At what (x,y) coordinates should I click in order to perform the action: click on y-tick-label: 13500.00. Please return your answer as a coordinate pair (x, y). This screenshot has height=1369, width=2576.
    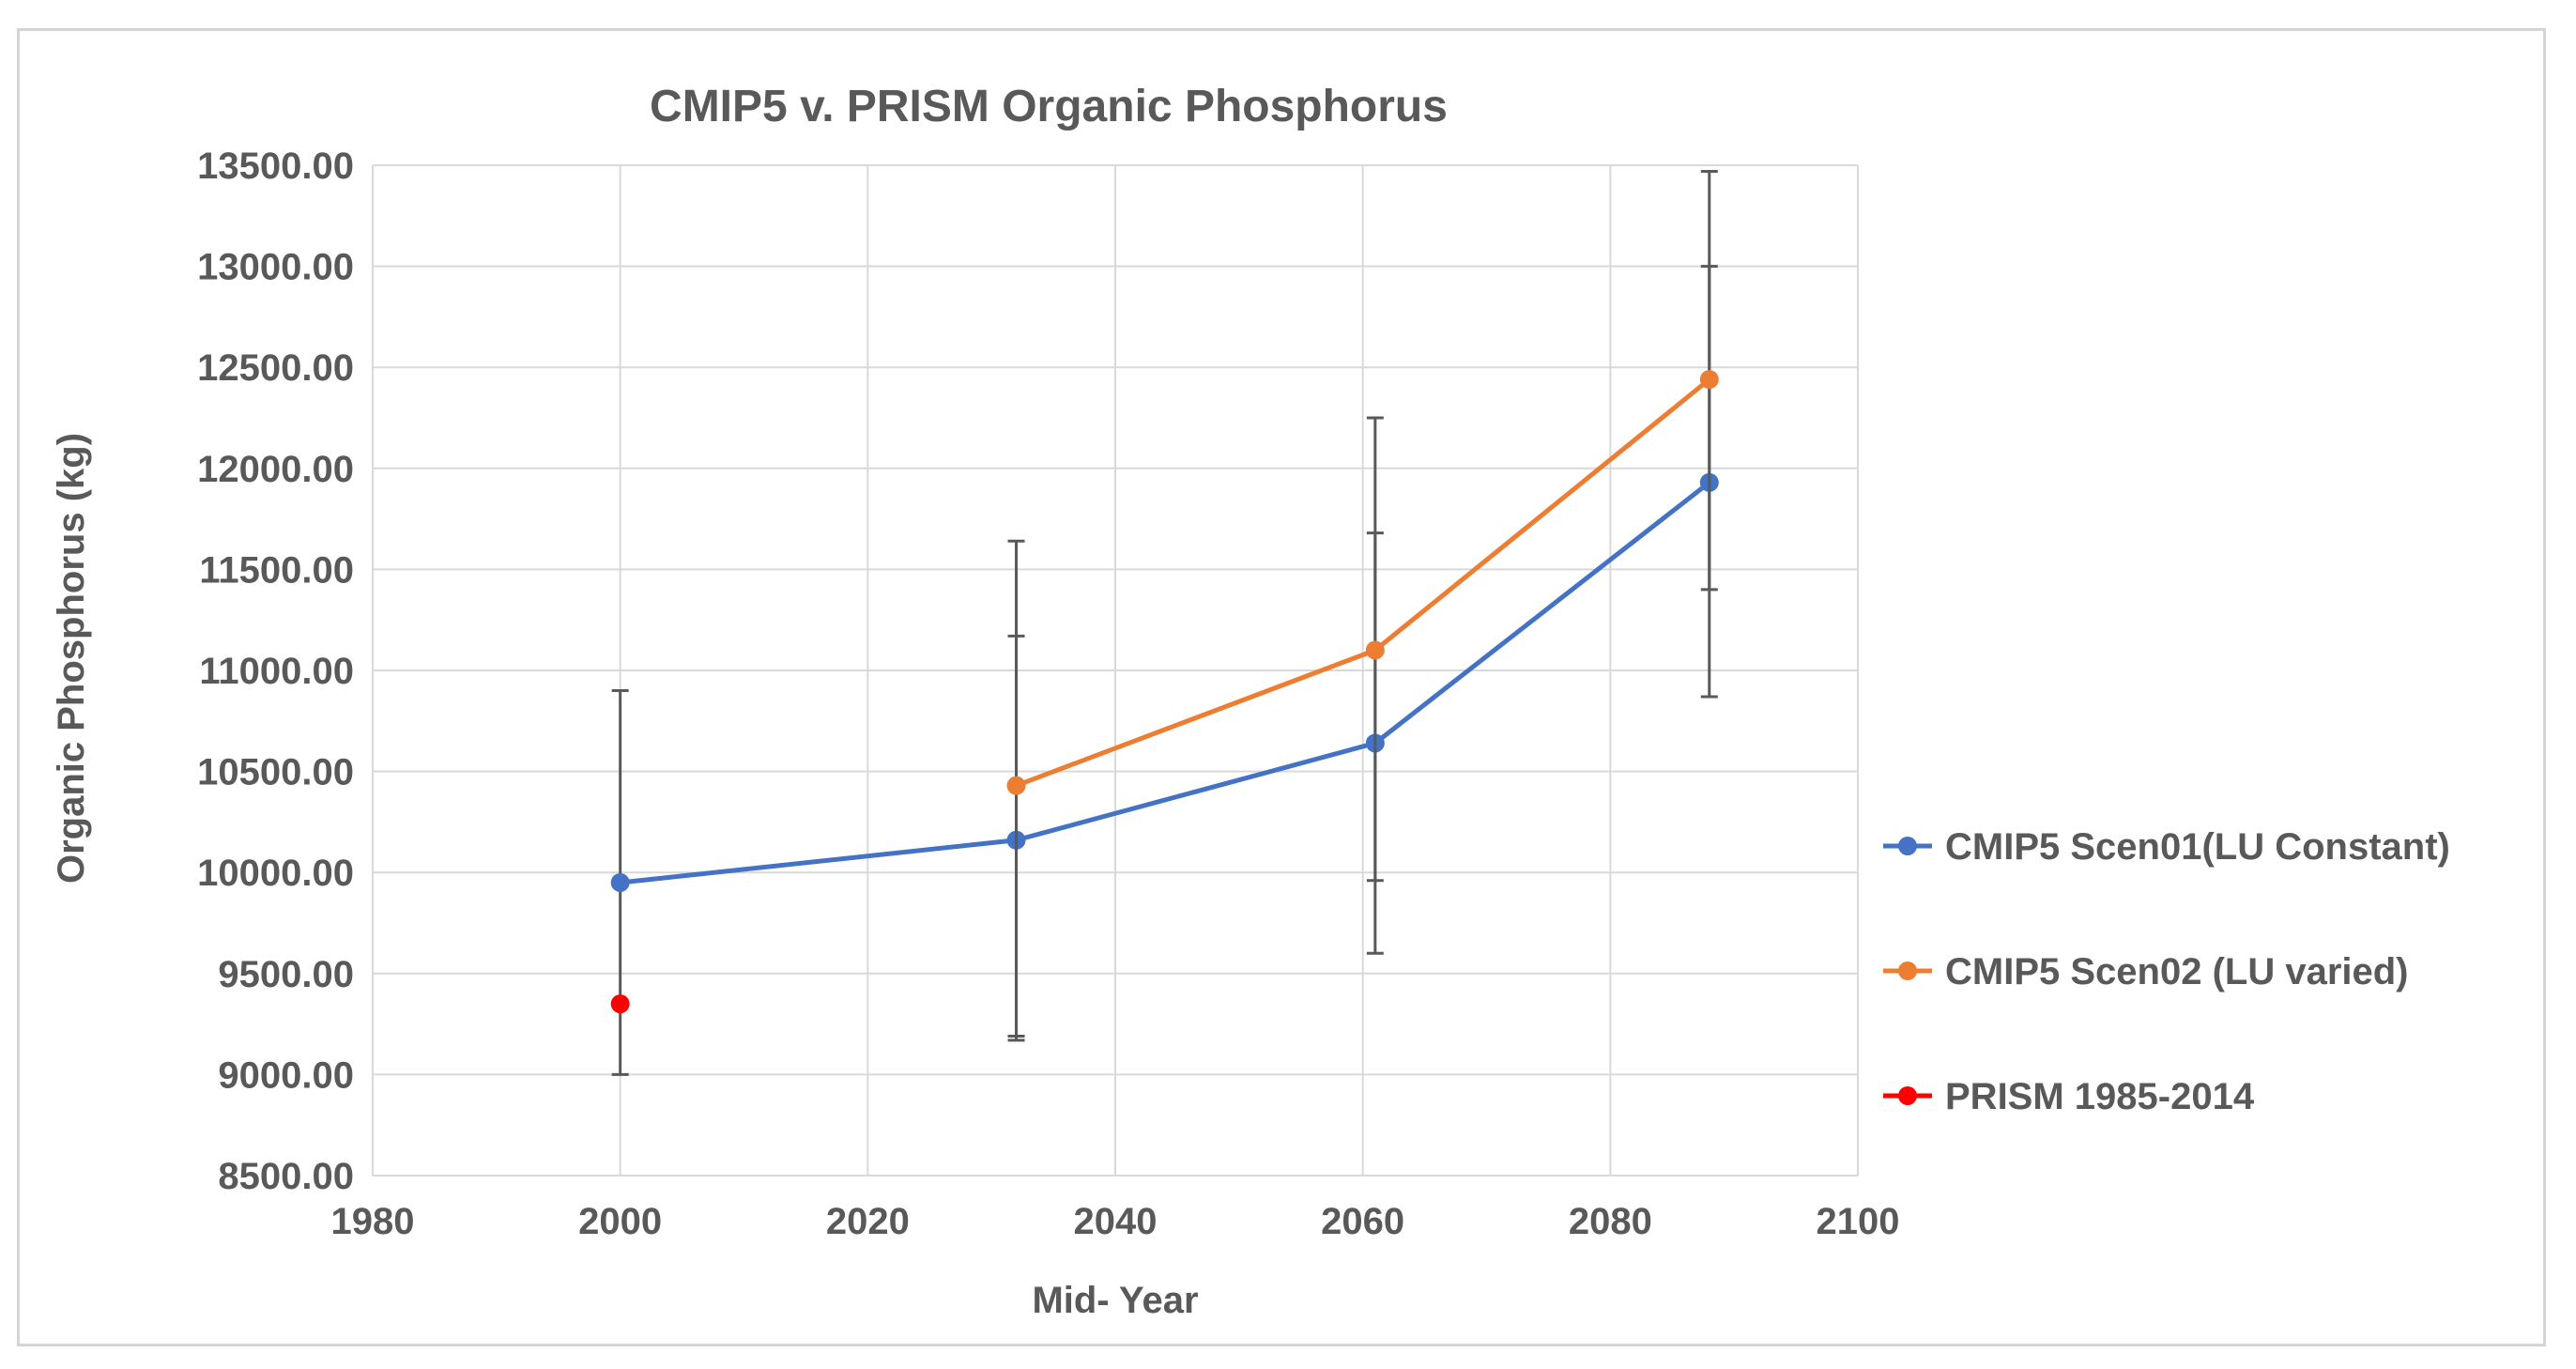
    Looking at the image, I should click on (276, 166).